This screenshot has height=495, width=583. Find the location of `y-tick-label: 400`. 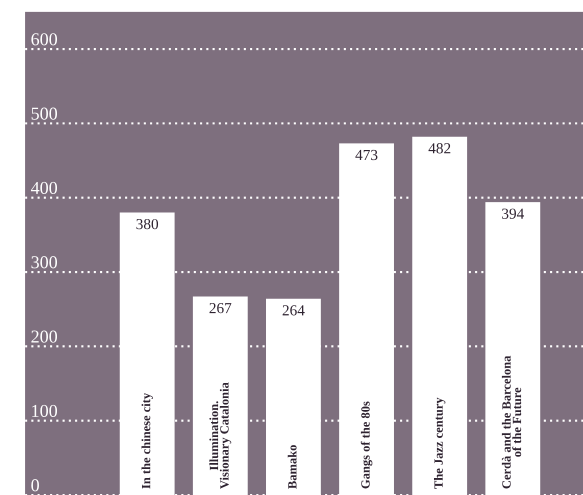

y-tick-label: 400 is located at coordinates (44, 188).